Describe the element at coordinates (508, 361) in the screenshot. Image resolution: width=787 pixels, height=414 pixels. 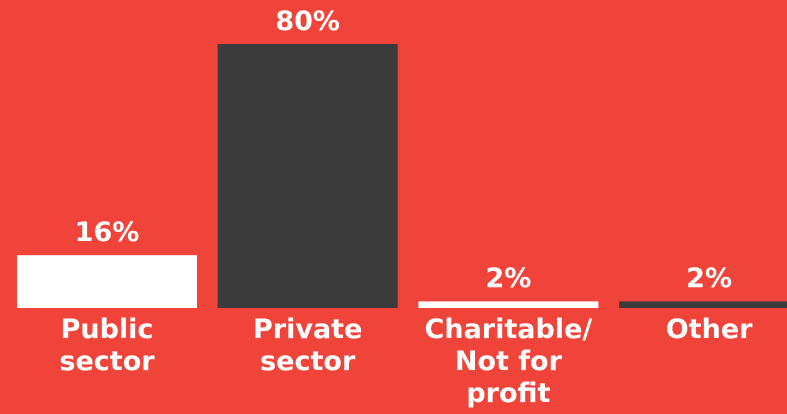
I see `category-label: Charitable/ Not for profit` at that location.